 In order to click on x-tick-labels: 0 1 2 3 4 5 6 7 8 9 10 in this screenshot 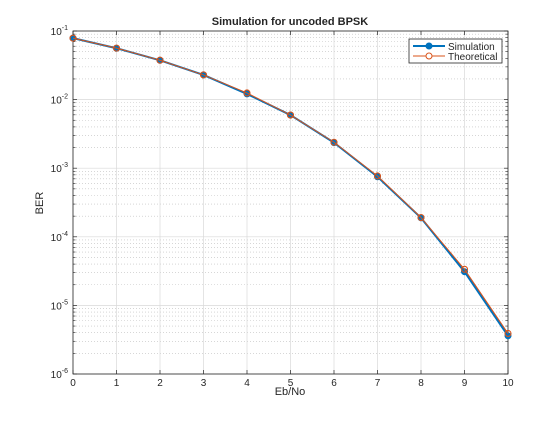, I will do `click(292, 383)`.